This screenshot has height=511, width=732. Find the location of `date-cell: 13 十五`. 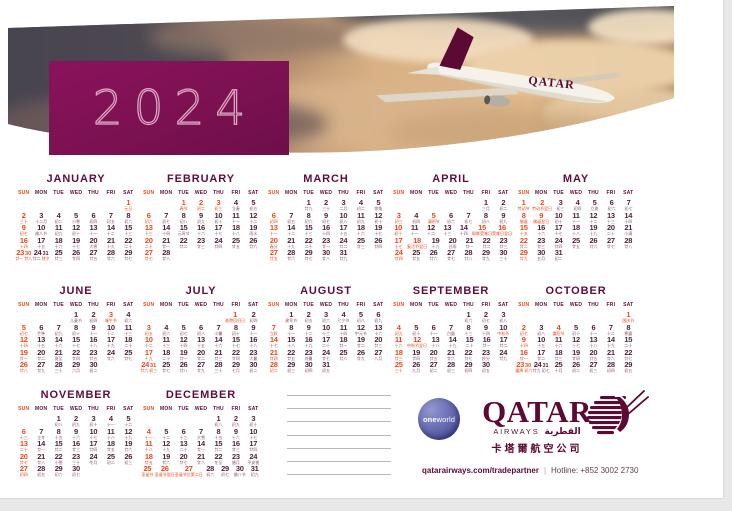

date-cell: 13 十五 is located at coordinates (40, 342).